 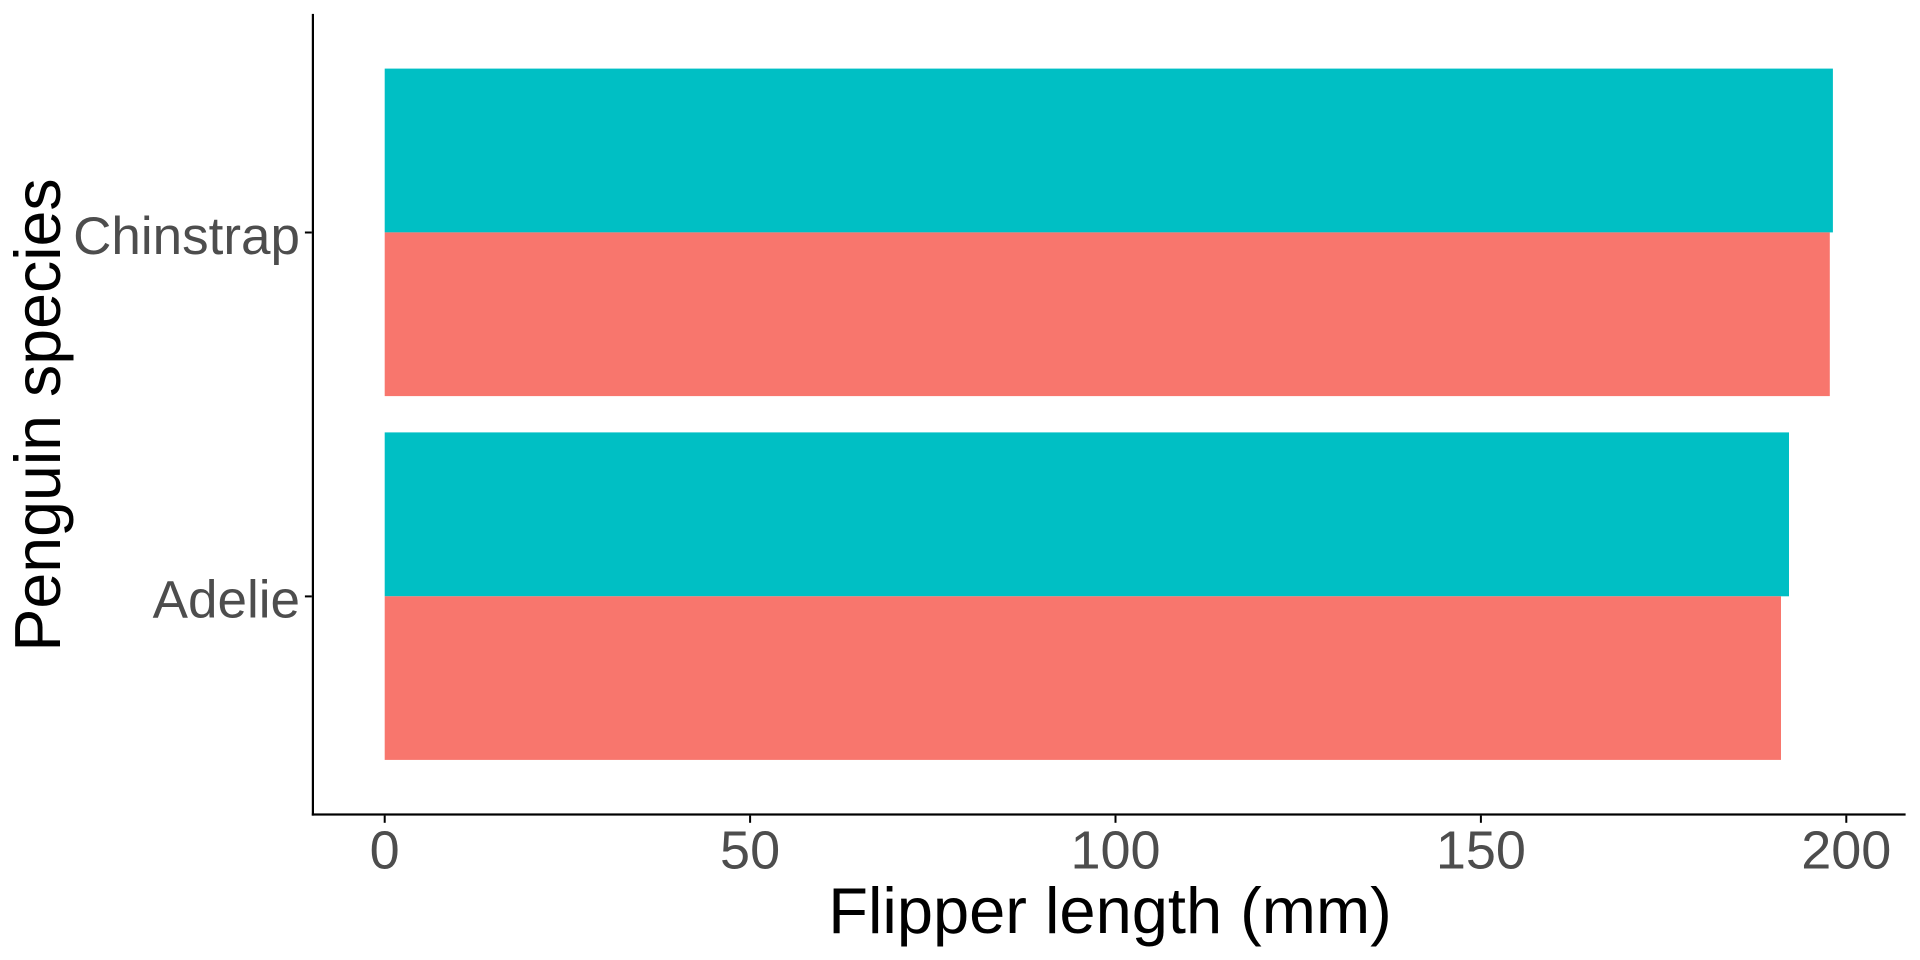 What do you see at coordinates (385, 851) in the screenshot?
I see `svg-text: 0` at bounding box center [385, 851].